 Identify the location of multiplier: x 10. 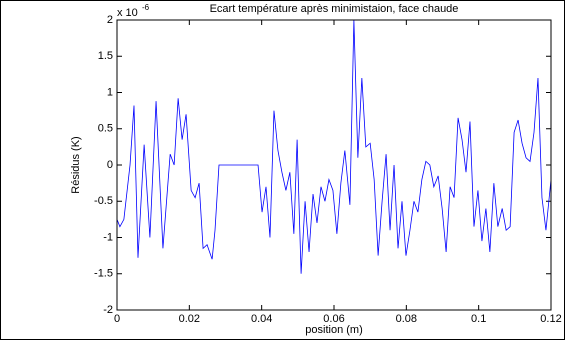
(127, 13).